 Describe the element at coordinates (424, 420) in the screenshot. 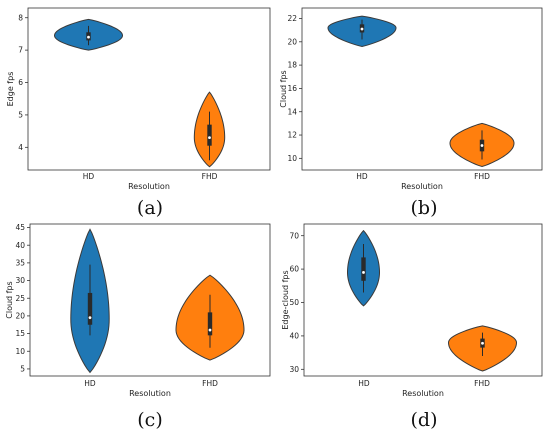

I see `caption-d: (d)` at that location.